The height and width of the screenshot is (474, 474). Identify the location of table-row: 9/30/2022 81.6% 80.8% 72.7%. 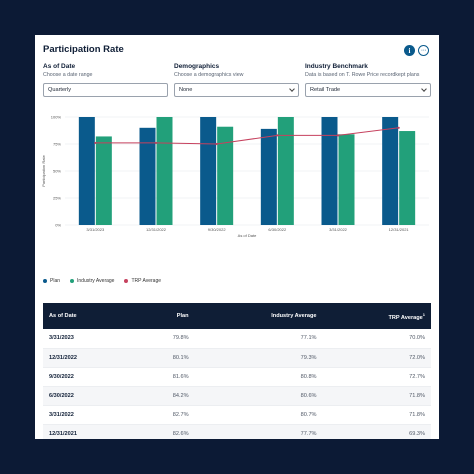
(237, 377).